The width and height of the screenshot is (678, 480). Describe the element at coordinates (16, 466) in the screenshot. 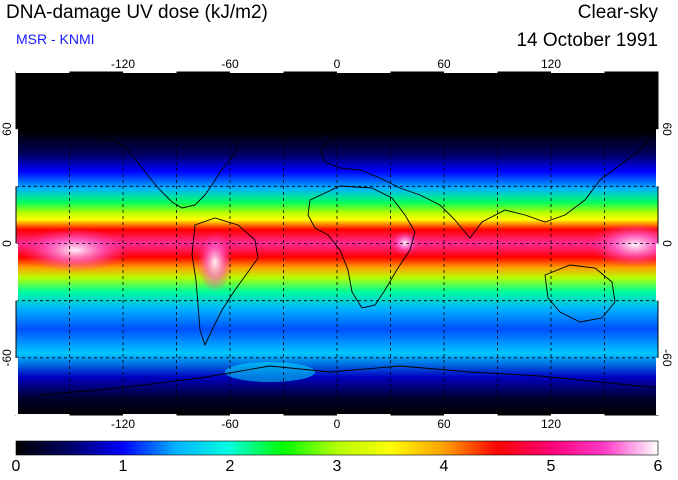

I see `colorbar-tick-label: 0` at that location.